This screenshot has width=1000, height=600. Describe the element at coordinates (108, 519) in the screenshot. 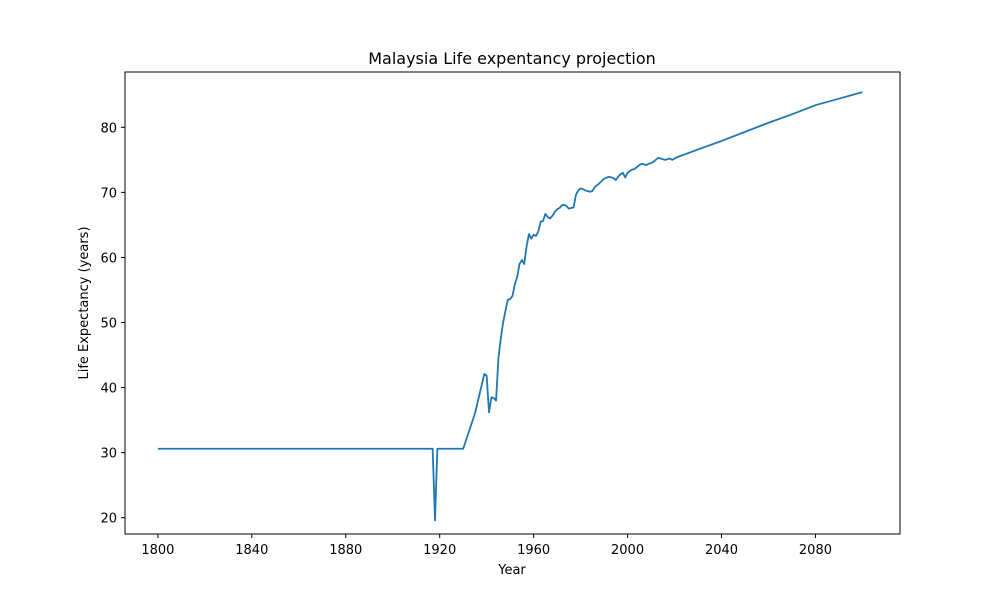

I see `y-tick-label: 20` at that location.